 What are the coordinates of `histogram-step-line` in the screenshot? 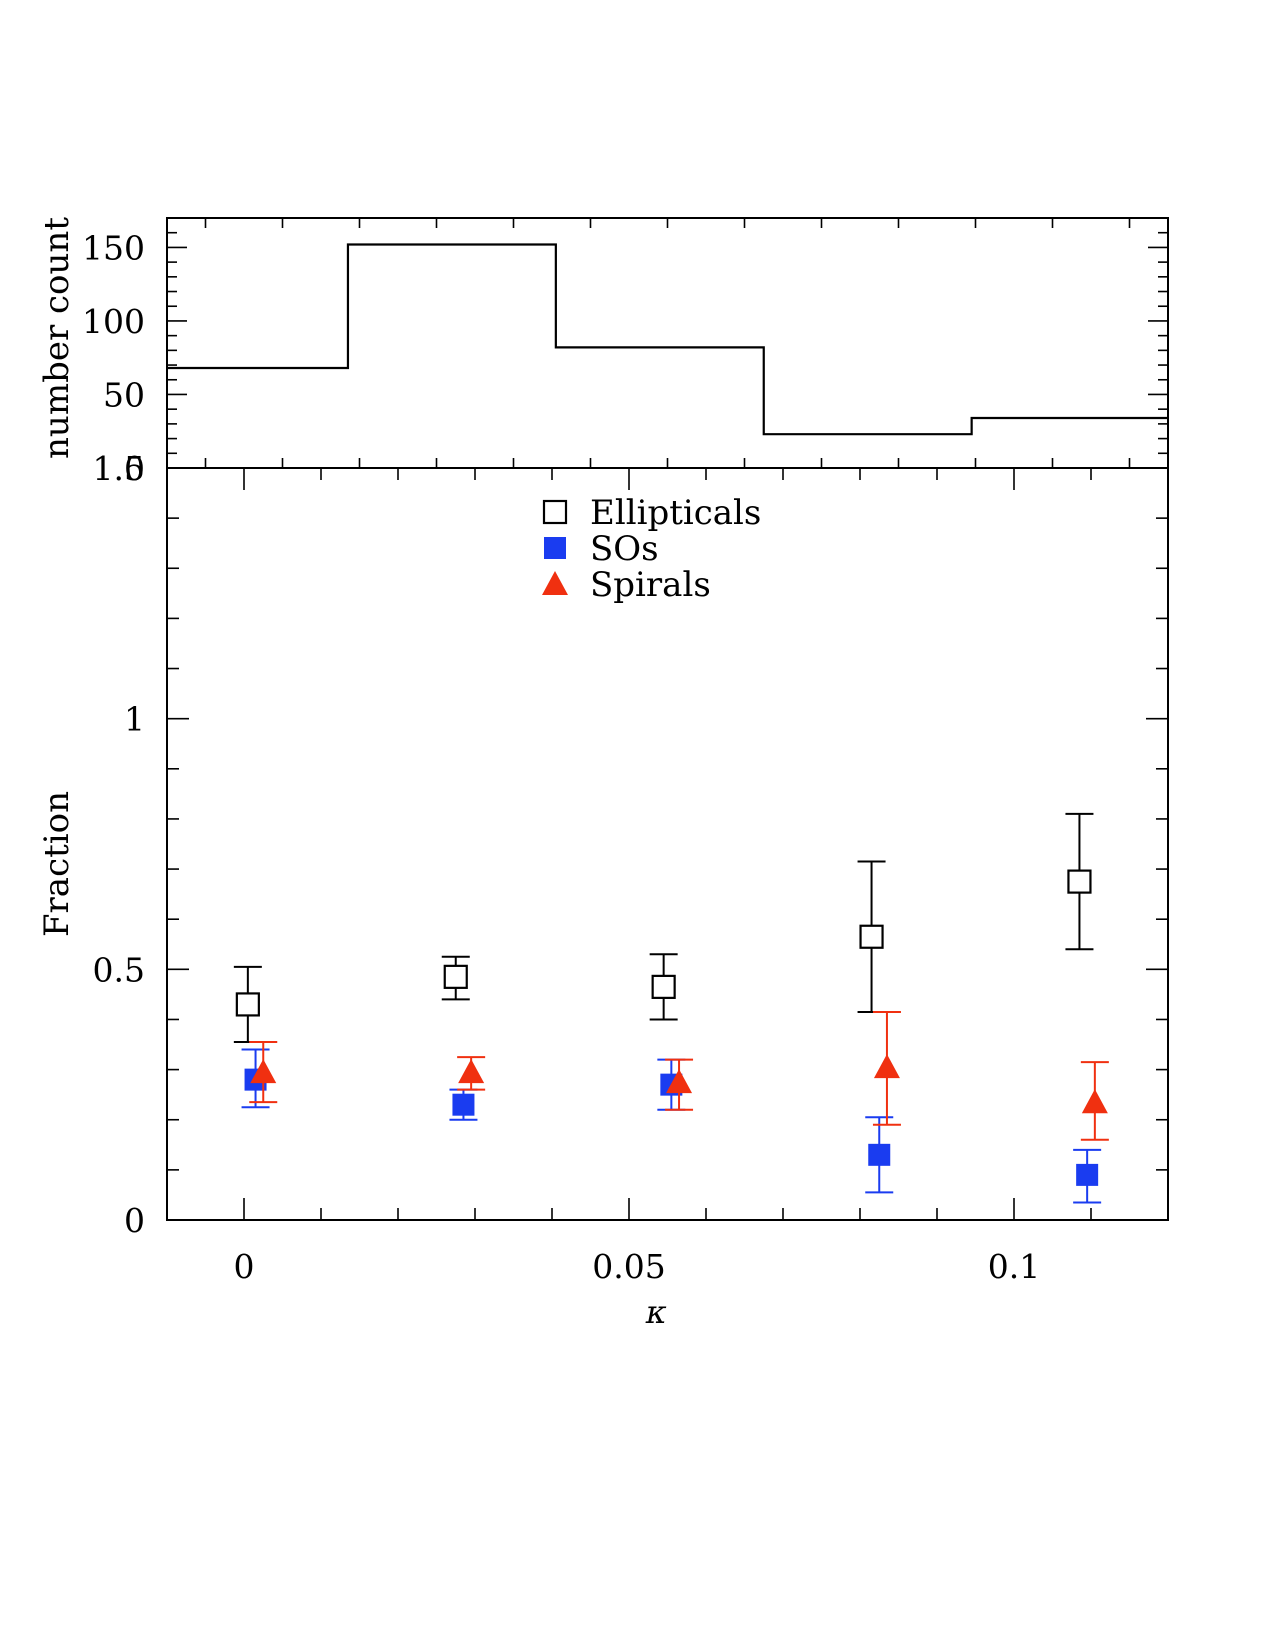 It's located at (667, 339).